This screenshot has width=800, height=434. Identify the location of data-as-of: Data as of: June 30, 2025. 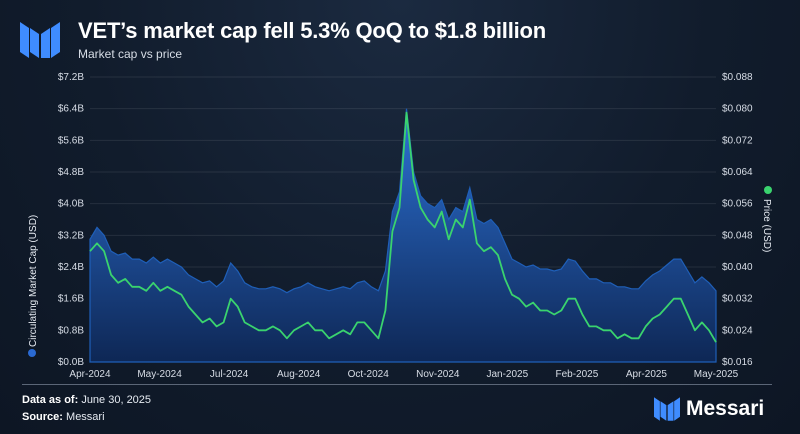
(86, 400).